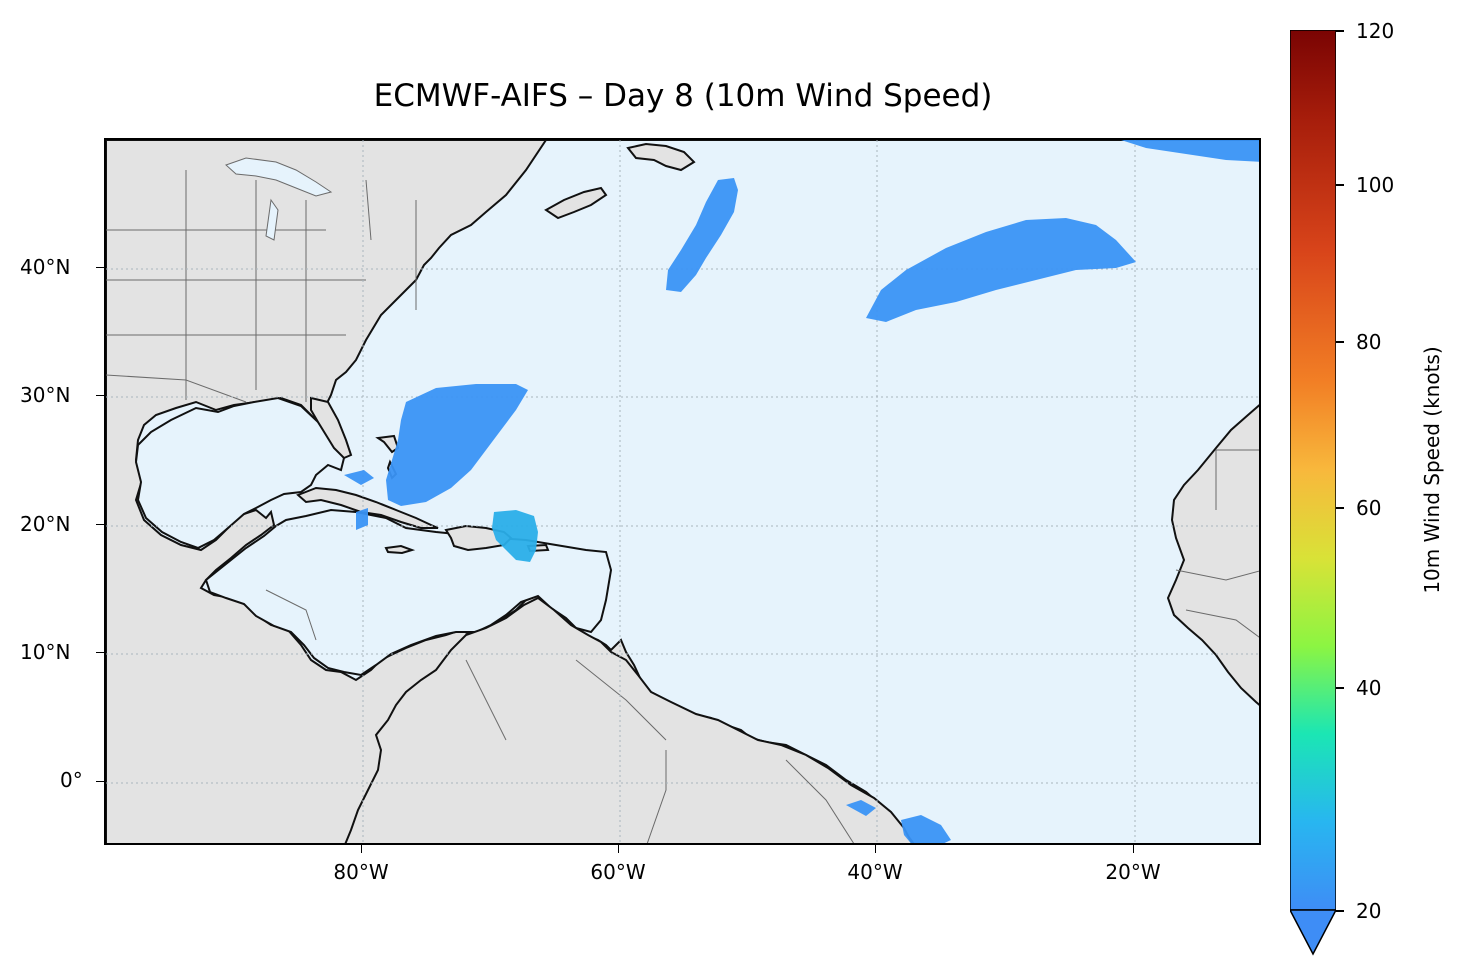 Image resolution: width=1467 pixels, height=974 pixels. What do you see at coordinates (515, 536) in the screenshot?
I see `hispaniola-wind` at bounding box center [515, 536].